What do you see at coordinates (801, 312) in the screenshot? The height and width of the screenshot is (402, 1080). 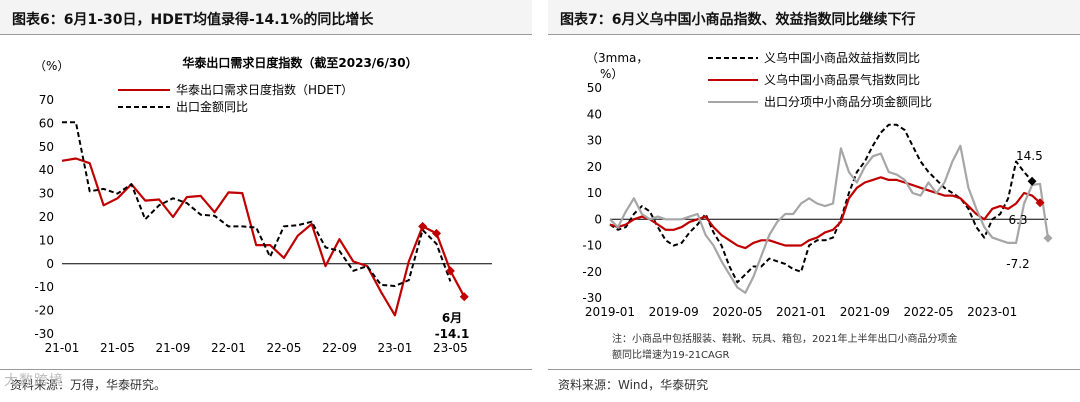 I see `x-tick-label: 2021-01` at bounding box center [801, 312].